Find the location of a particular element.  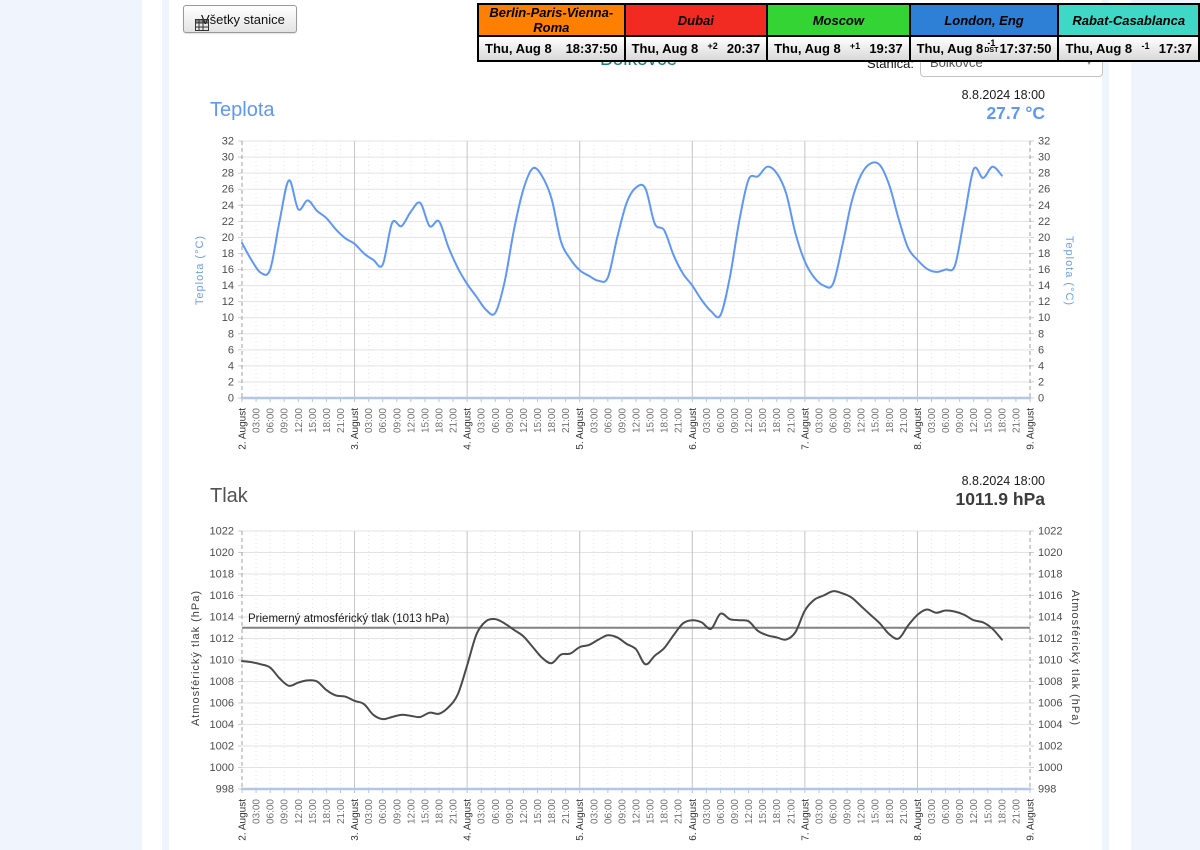

clock-city-london: London, Eng is located at coordinates (984, 20).